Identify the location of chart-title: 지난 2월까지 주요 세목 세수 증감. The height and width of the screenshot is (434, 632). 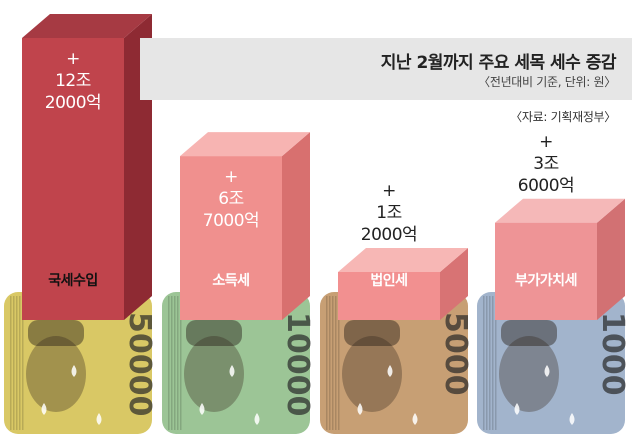
(498, 63).